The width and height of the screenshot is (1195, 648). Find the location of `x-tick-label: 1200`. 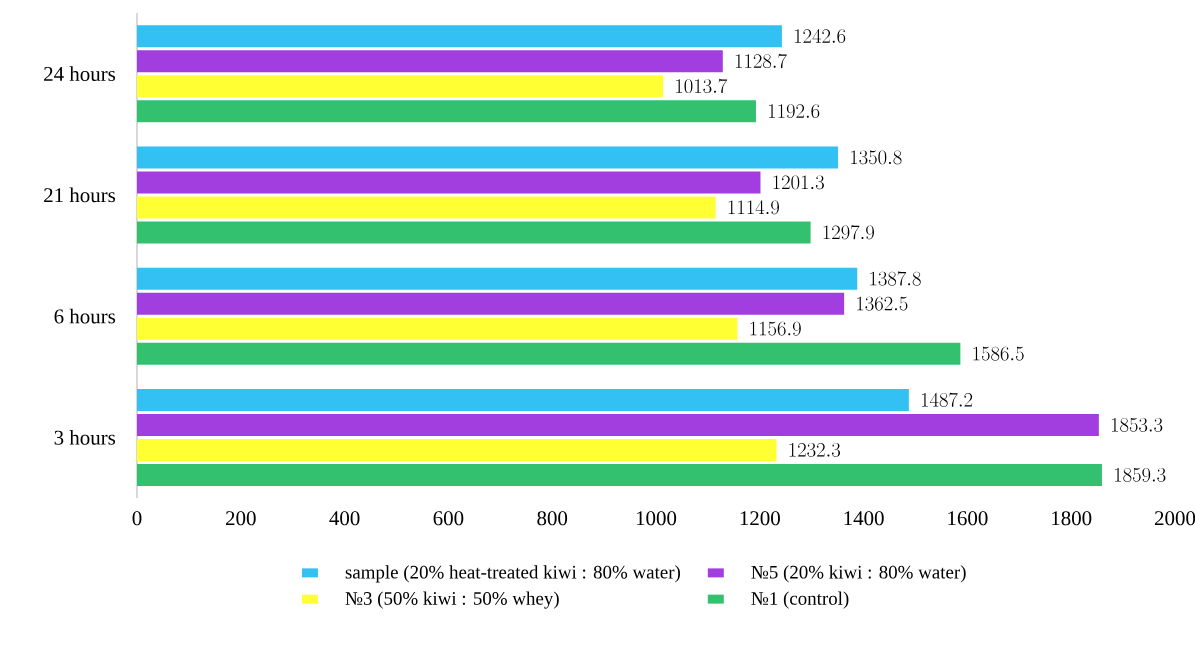

x-tick-label: 1200 is located at coordinates (760, 518).